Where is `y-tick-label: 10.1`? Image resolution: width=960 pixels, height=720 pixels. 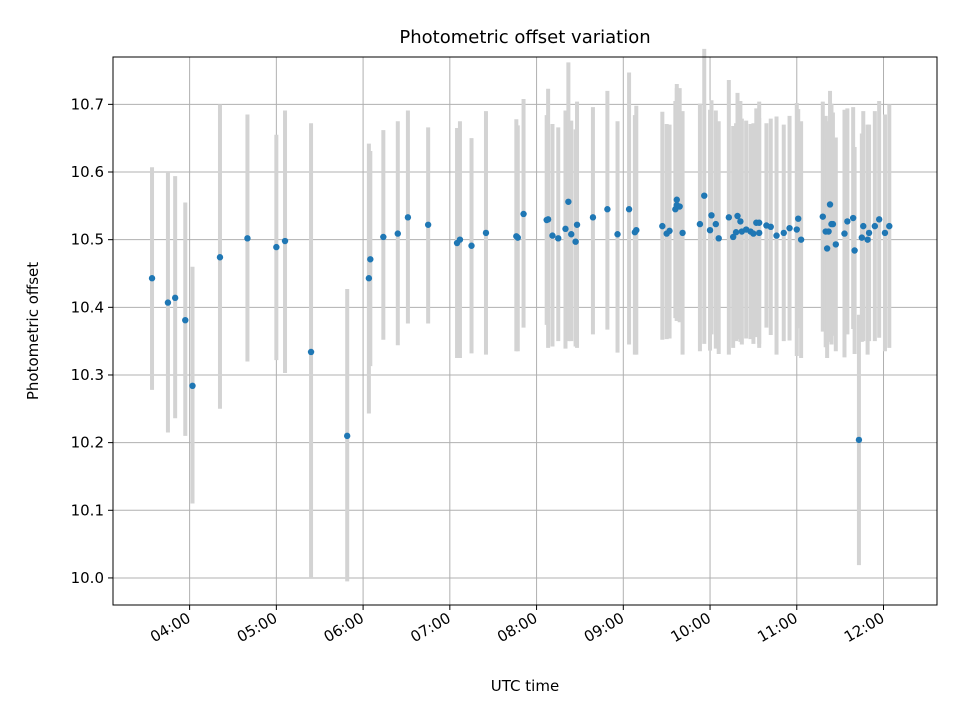 y-tick-label: 10.1 is located at coordinates (87, 510).